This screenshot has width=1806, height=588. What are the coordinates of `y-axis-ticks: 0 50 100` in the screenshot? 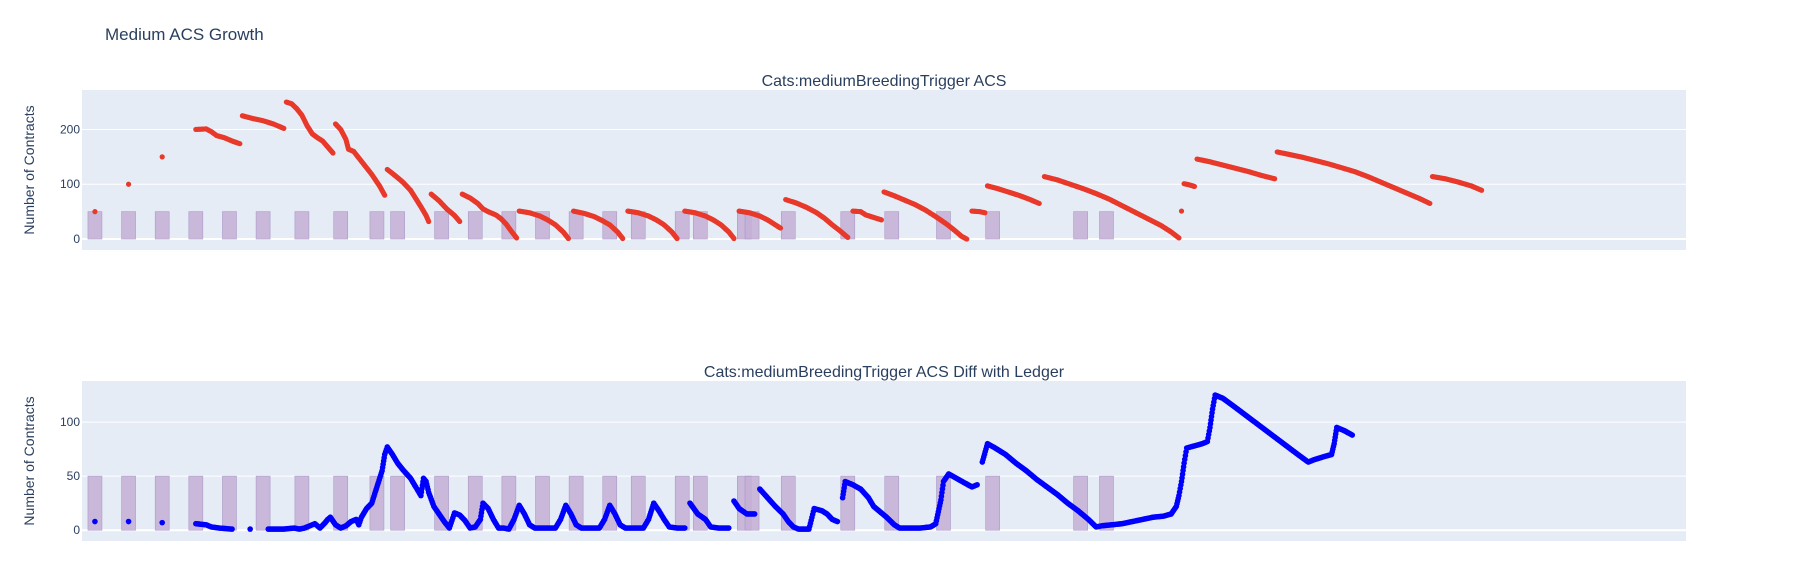 It's located at (70, 476).